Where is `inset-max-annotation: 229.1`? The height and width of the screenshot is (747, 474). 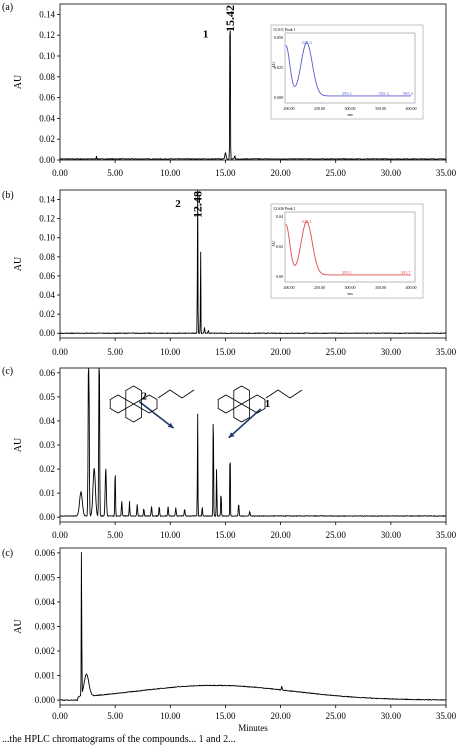 inset-max-annotation: 229.1 is located at coordinates (307, 221).